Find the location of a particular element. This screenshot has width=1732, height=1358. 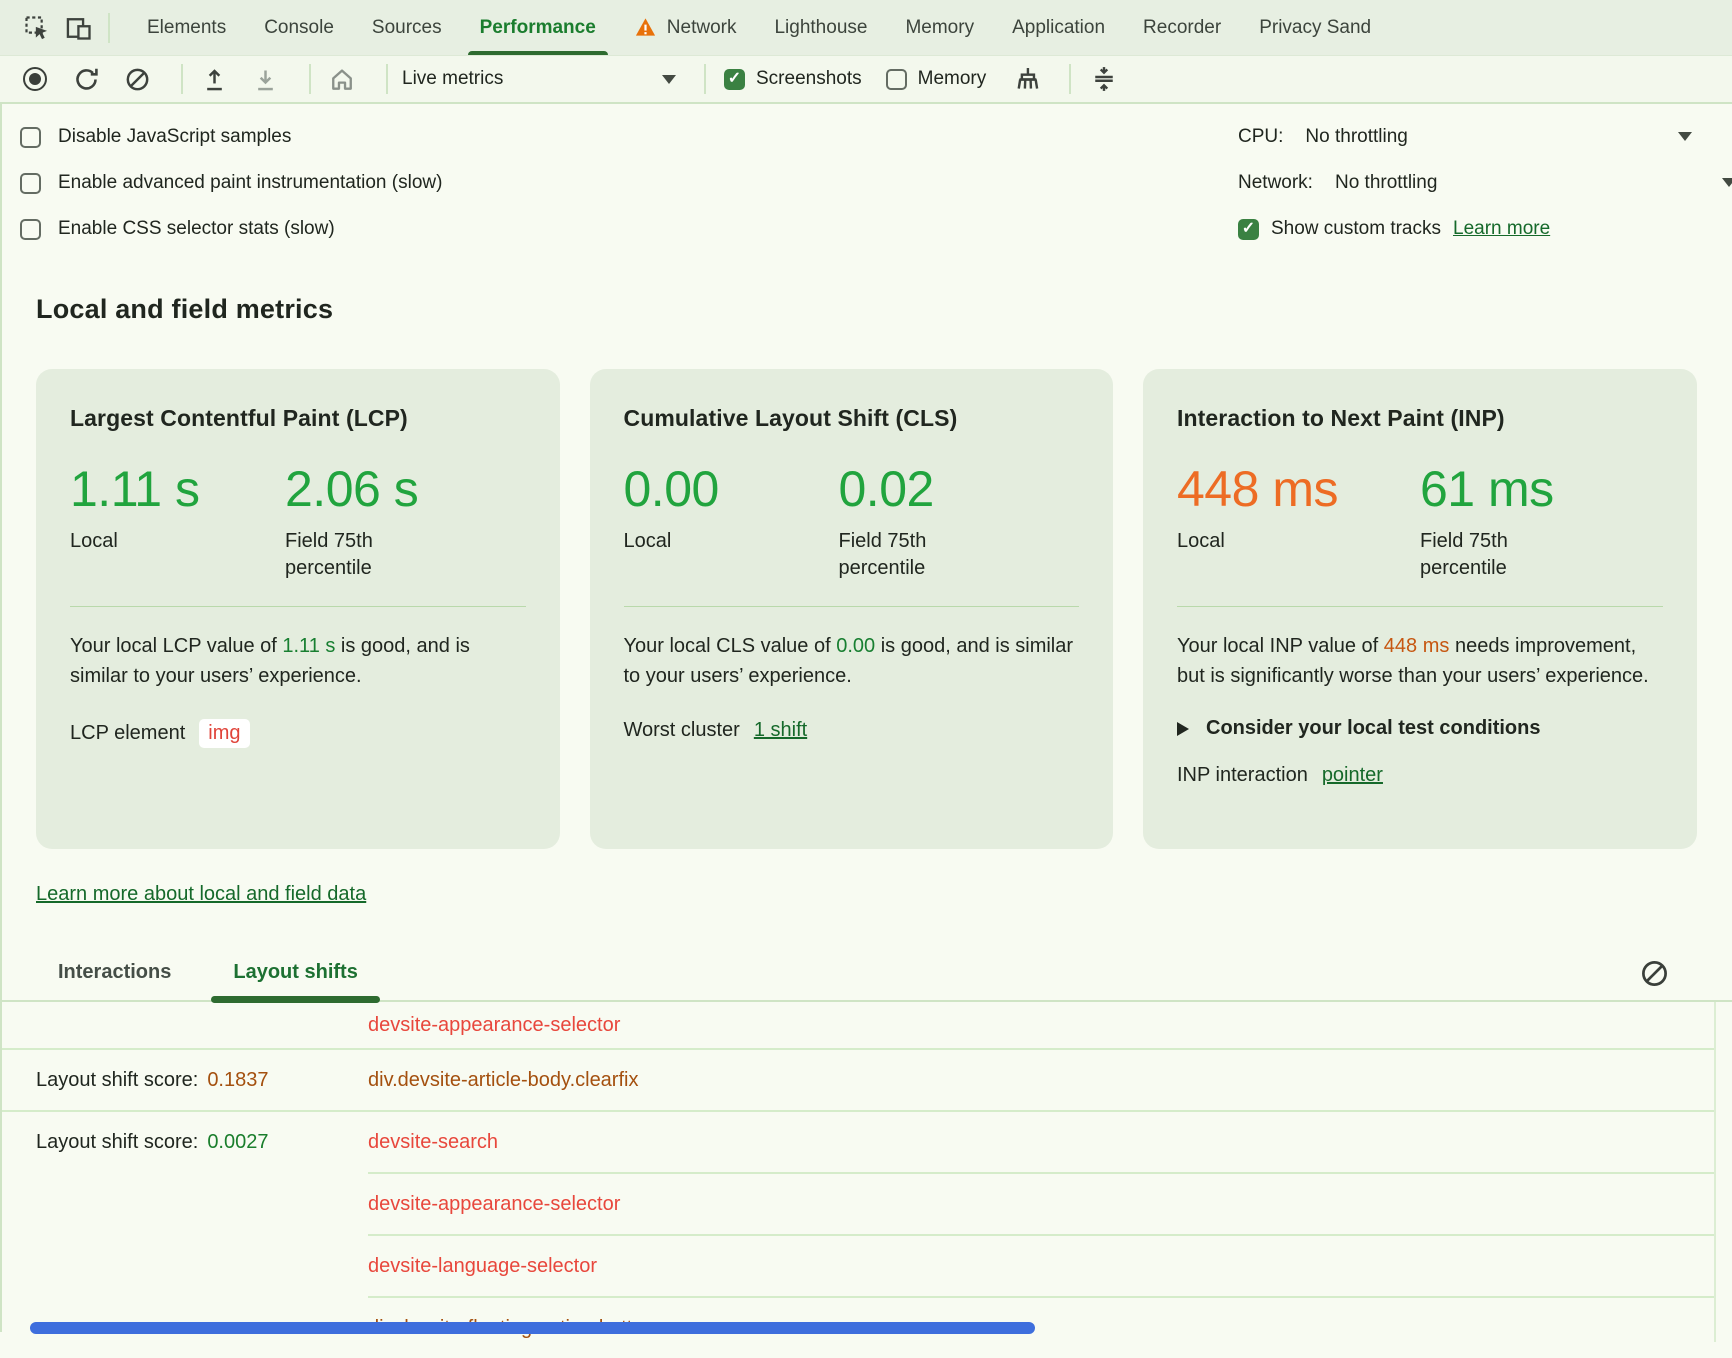

lcp-element-label: LCP element is located at coordinates (128, 733).